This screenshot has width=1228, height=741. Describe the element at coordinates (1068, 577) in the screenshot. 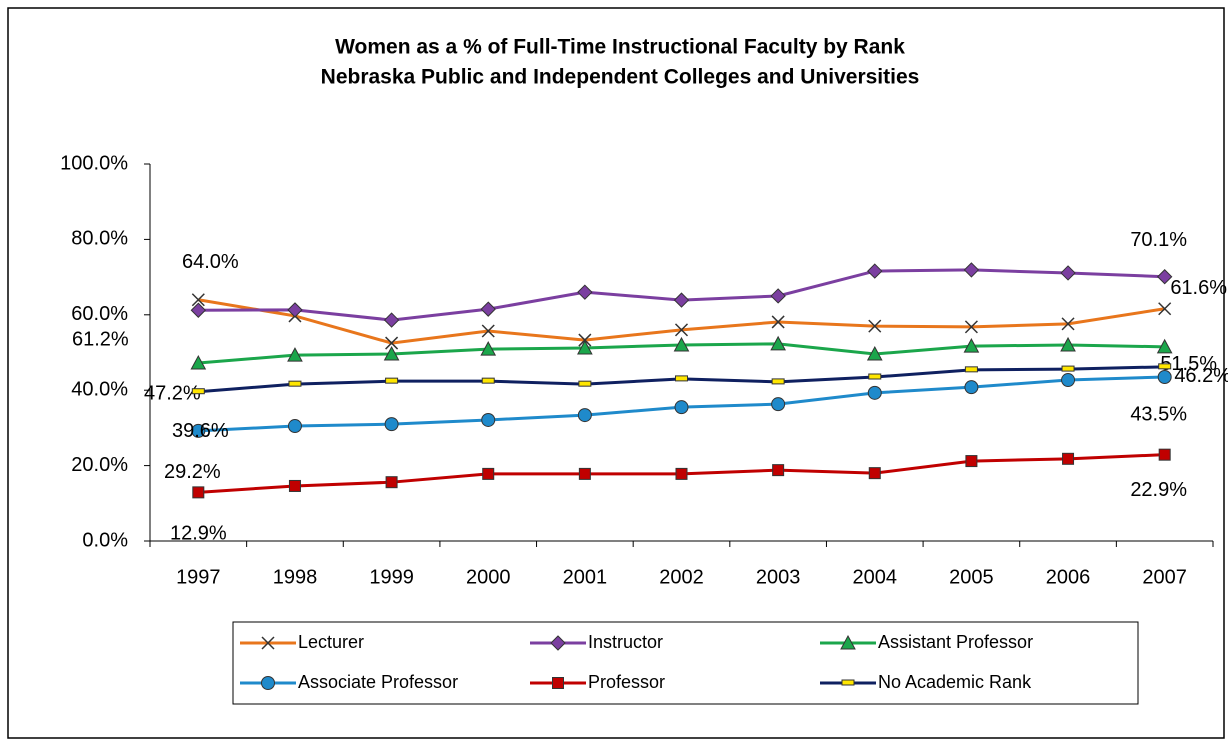

I see `x-tick-label: 2006` at that location.